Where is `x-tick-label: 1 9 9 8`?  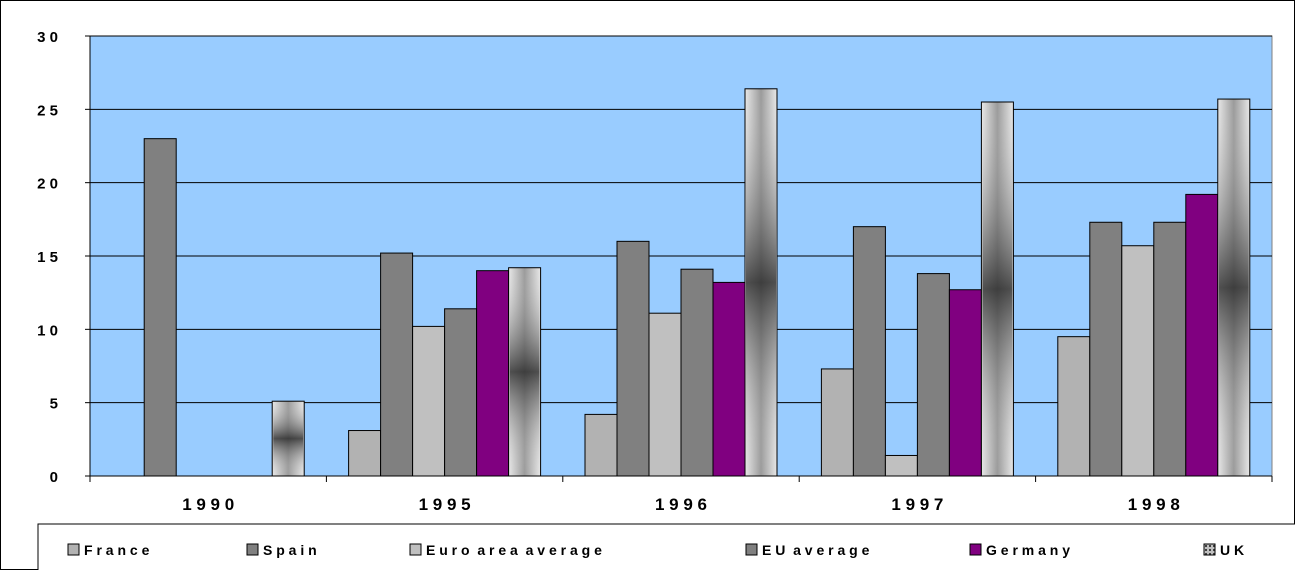
x-tick-label: 1 9 9 8 is located at coordinates (1154, 504).